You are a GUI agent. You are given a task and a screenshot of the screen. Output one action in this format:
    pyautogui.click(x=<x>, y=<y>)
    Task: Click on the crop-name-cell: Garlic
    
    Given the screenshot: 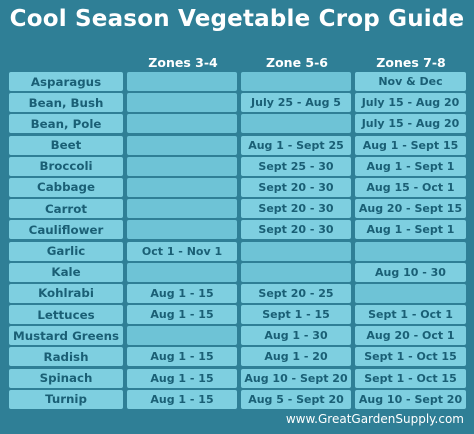 What is the action you would take?
    pyautogui.click(x=66, y=251)
    